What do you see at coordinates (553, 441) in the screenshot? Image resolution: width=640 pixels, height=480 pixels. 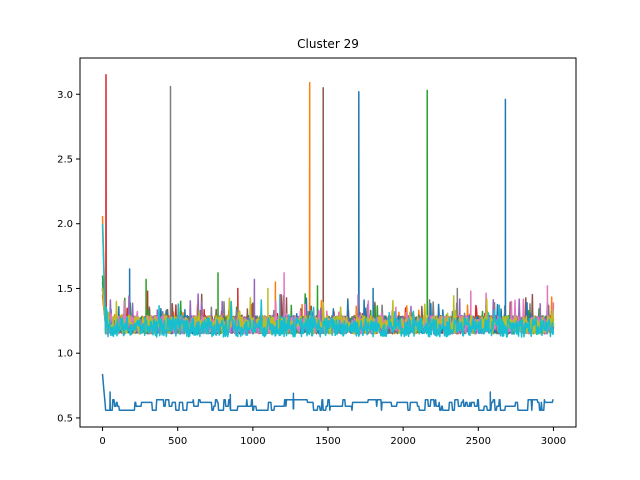 I see `x-tick-label: 3000` at bounding box center [553, 441].